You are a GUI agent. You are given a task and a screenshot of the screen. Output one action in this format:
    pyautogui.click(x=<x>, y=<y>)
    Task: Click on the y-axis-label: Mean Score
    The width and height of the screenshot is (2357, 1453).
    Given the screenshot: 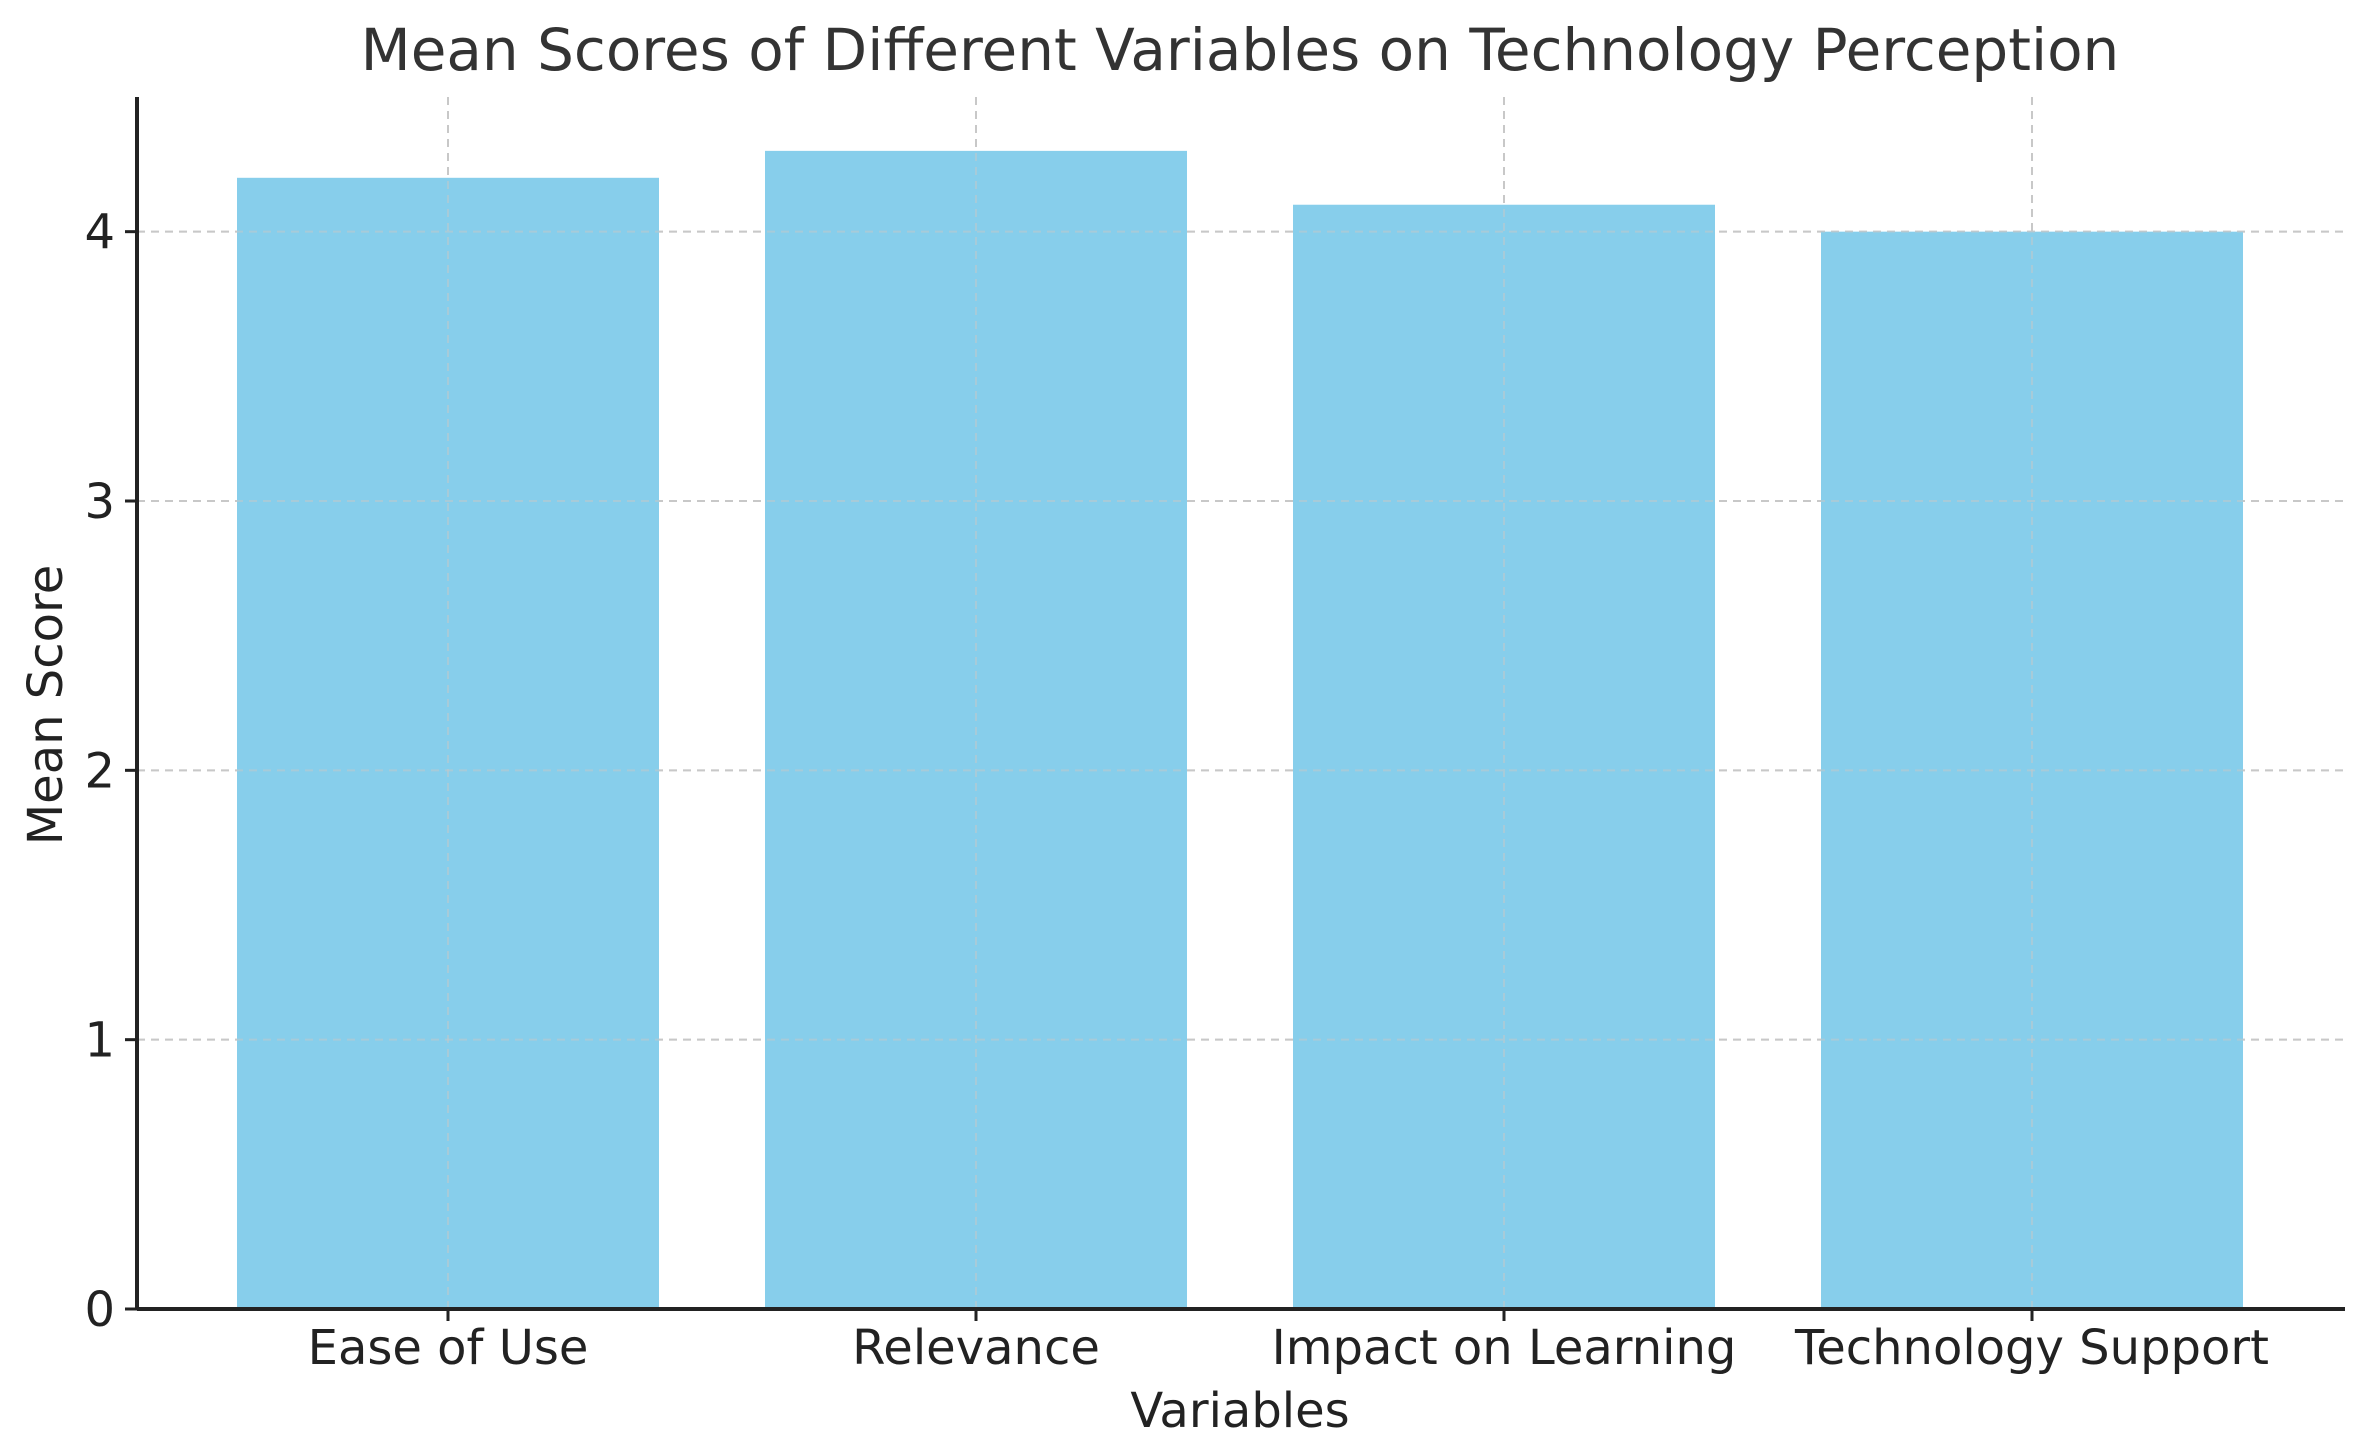 What is the action you would take?
    pyautogui.click(x=46, y=705)
    